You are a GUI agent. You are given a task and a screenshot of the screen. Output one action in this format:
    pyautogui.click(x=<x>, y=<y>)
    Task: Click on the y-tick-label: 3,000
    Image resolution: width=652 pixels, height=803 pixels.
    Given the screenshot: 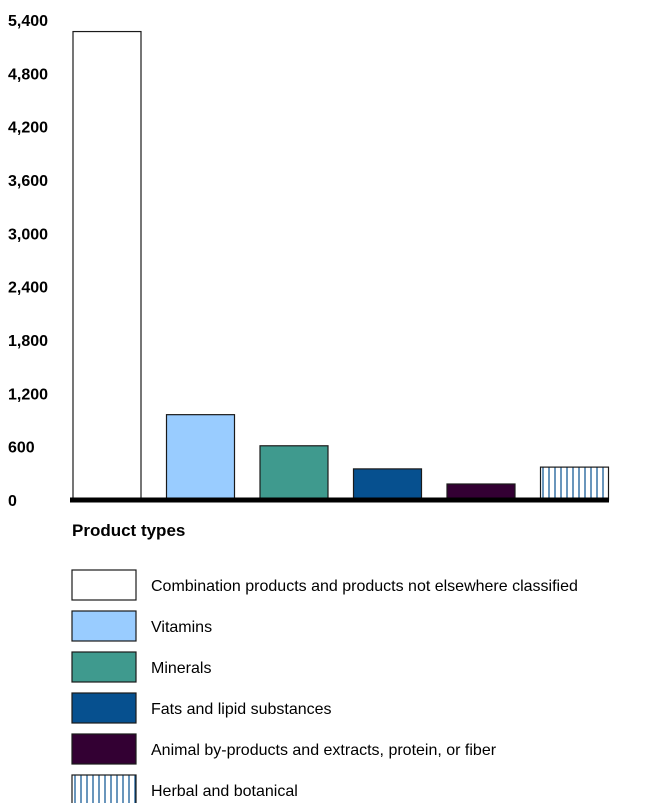 What is the action you would take?
    pyautogui.click(x=28, y=234)
    